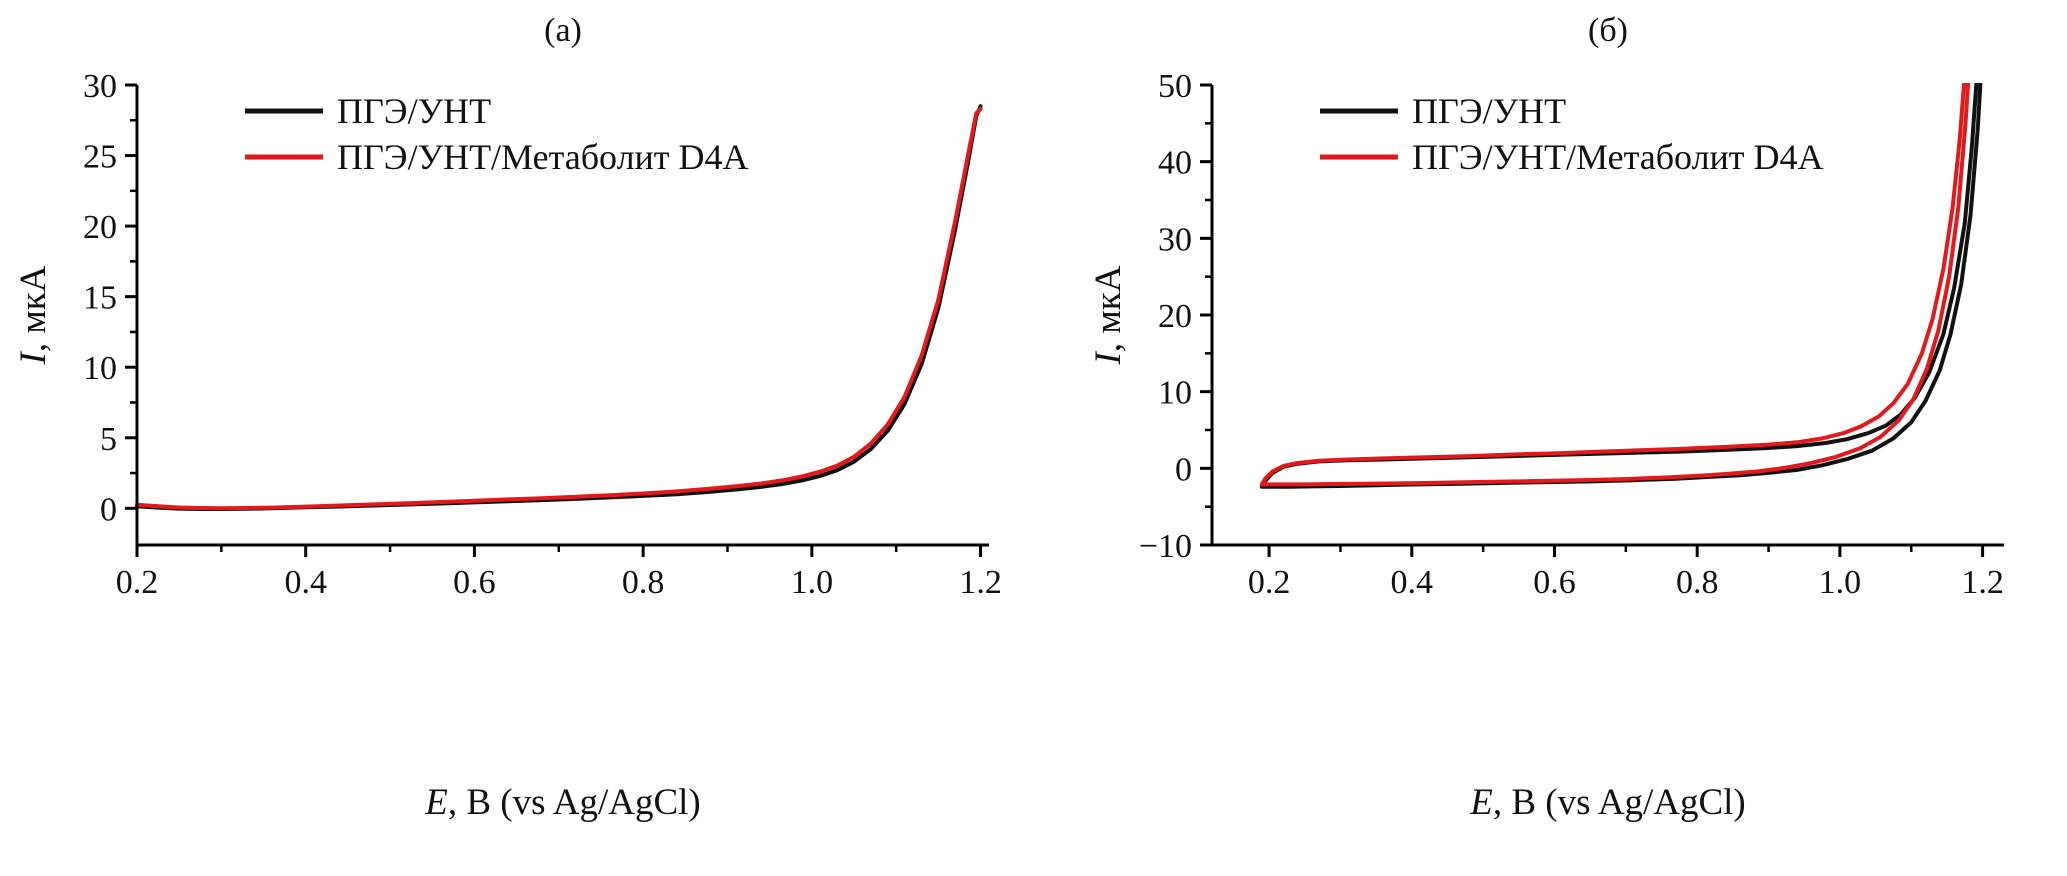 The width and height of the screenshot is (2067, 876). I want to click on y-tick-label: 5, so click(108, 439).